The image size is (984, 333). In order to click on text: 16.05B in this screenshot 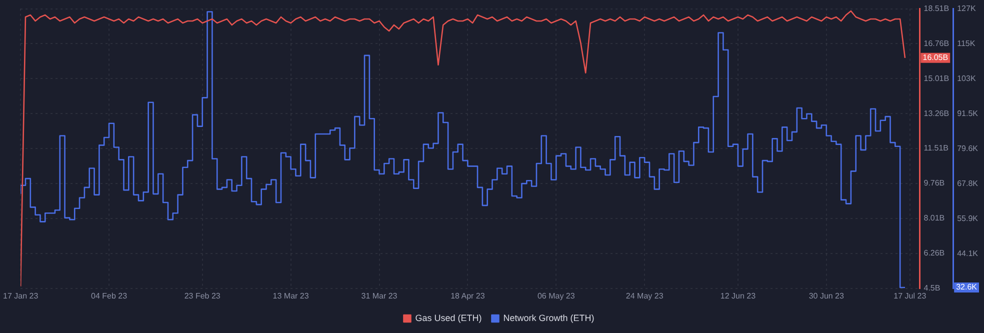, I will do `click(935, 57)`.